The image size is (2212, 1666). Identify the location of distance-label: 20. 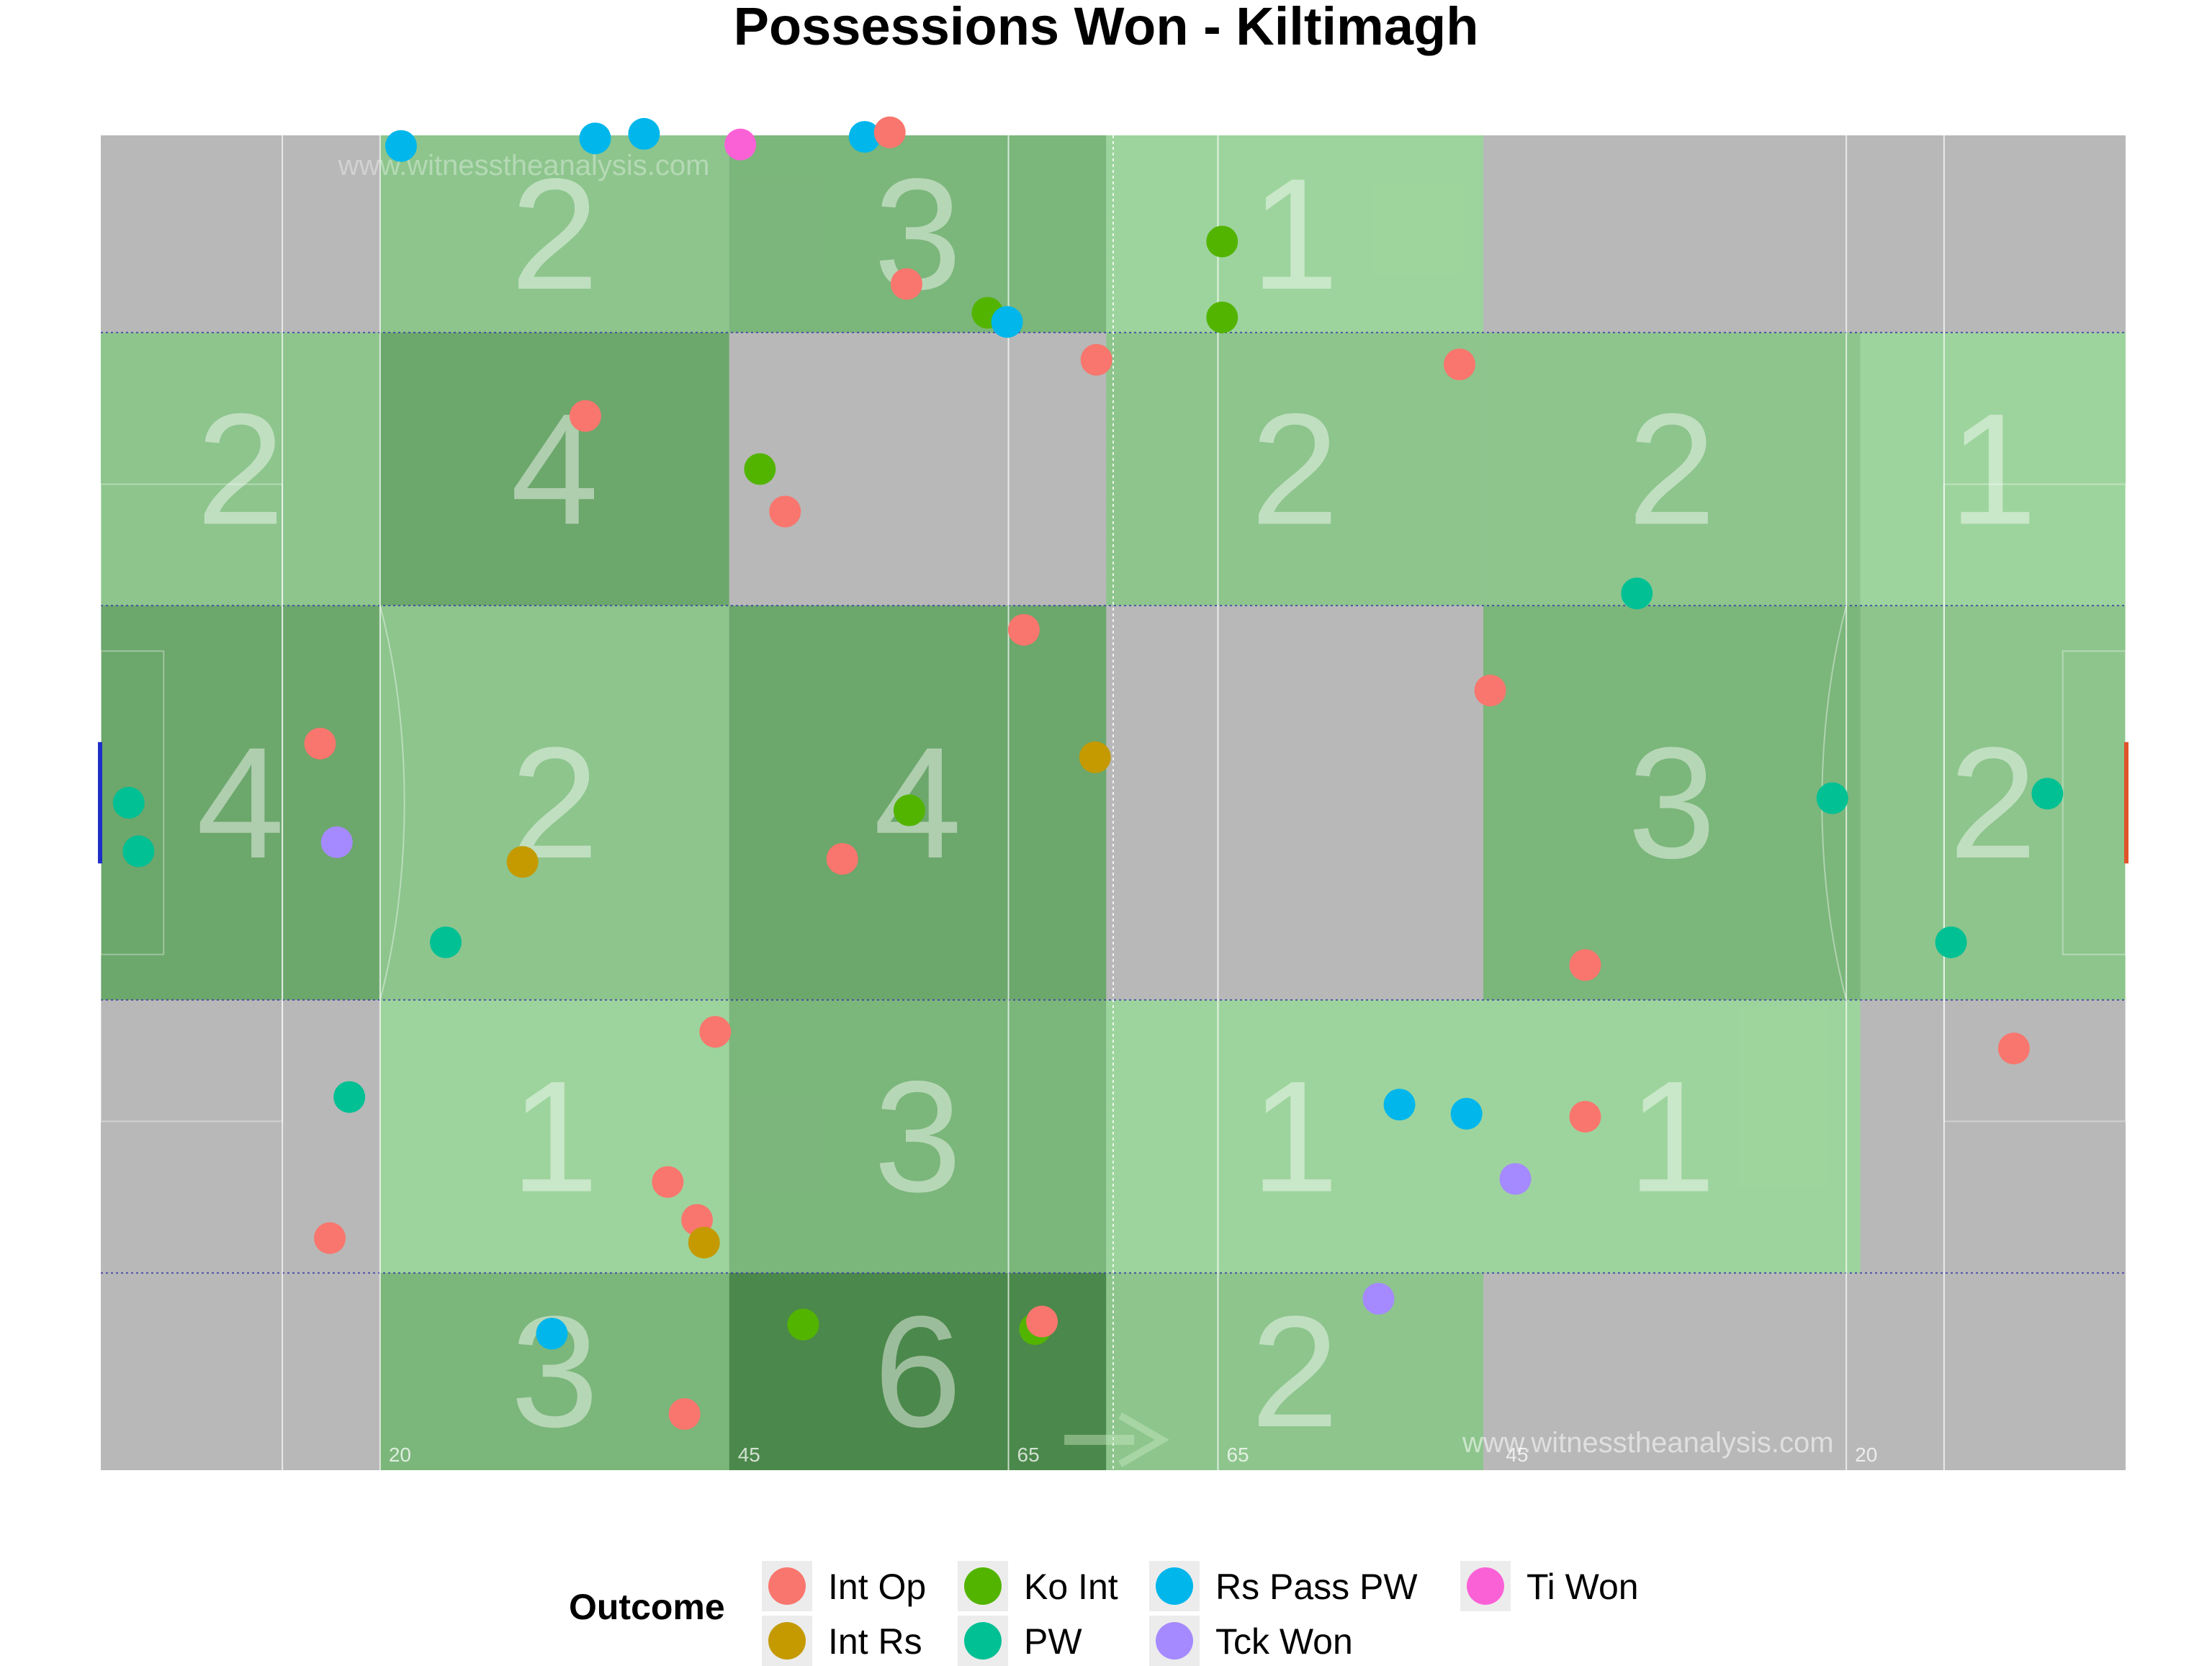
(1866, 1455).